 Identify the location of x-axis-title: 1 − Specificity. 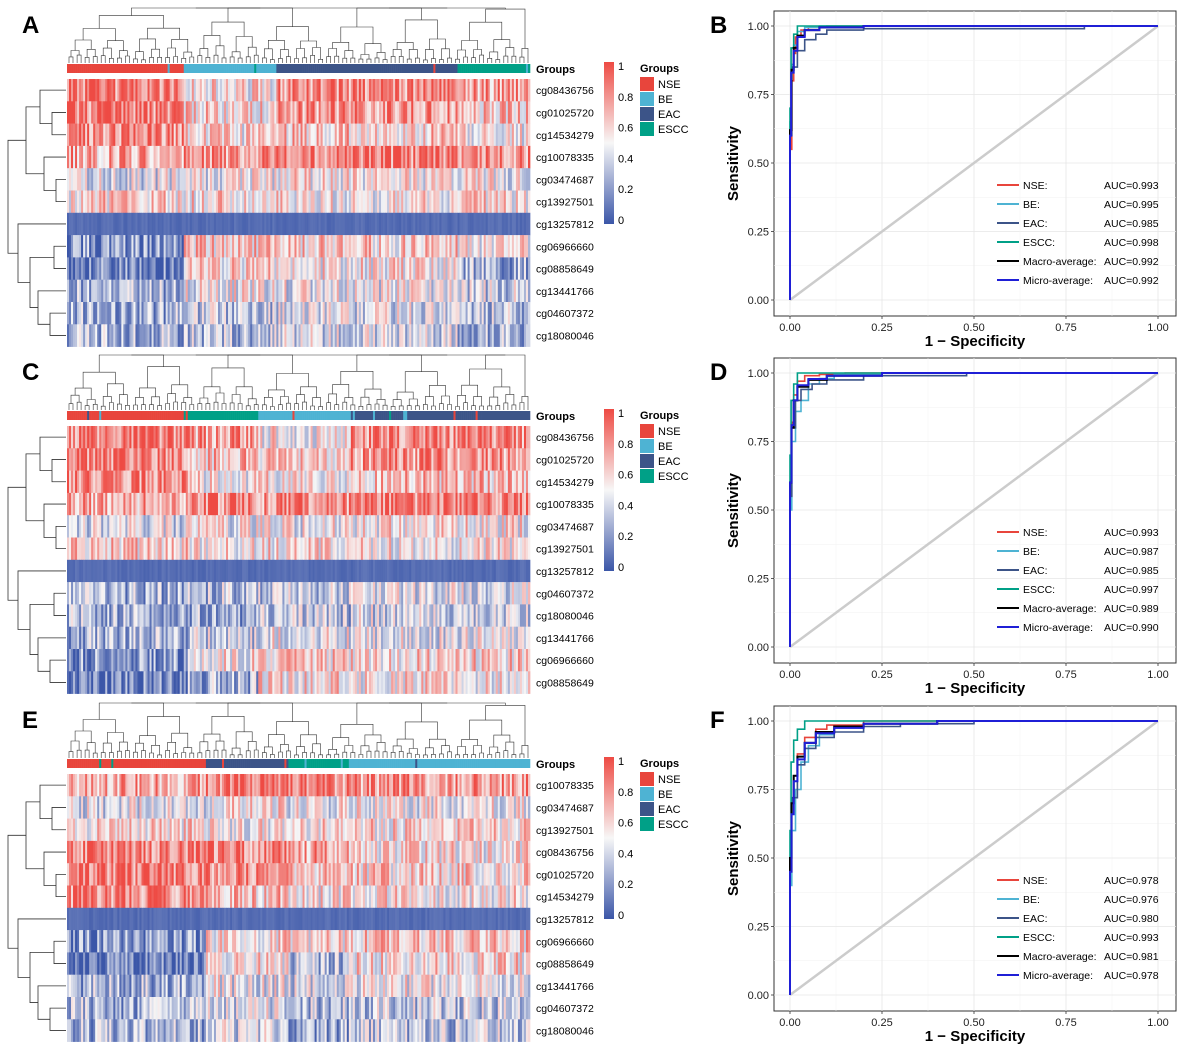
(975, 1036).